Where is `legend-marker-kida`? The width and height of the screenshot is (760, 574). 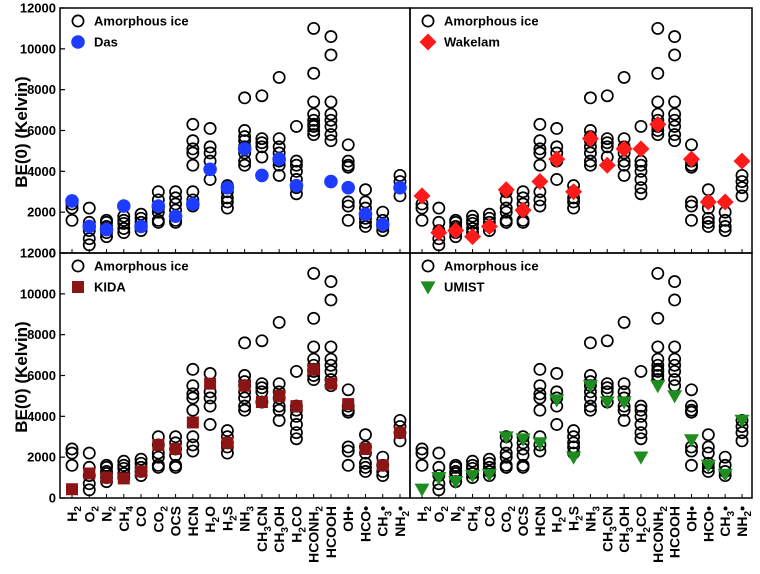 legend-marker-kida is located at coordinates (78, 287).